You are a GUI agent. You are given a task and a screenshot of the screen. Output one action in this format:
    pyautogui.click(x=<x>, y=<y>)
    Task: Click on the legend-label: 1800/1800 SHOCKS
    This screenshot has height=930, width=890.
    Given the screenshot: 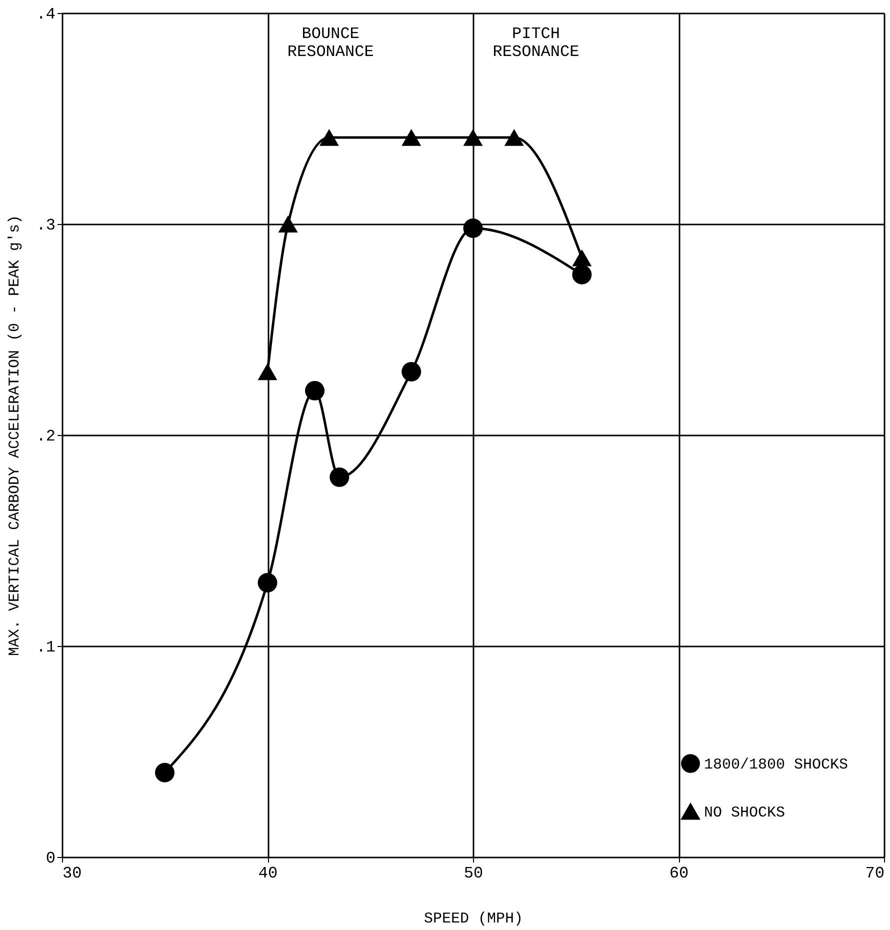 What is the action you would take?
    pyautogui.click(x=776, y=765)
    